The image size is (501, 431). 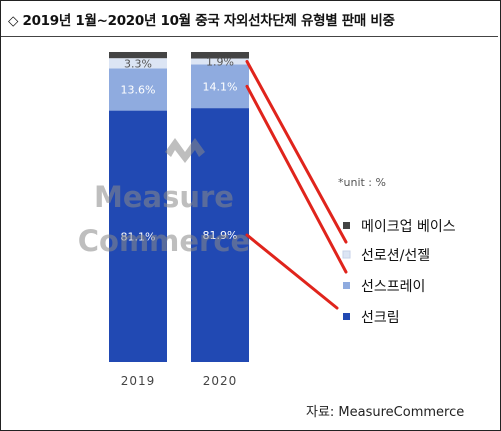 What do you see at coordinates (362, 182) in the screenshot?
I see `unit-note: *unit : %` at bounding box center [362, 182].